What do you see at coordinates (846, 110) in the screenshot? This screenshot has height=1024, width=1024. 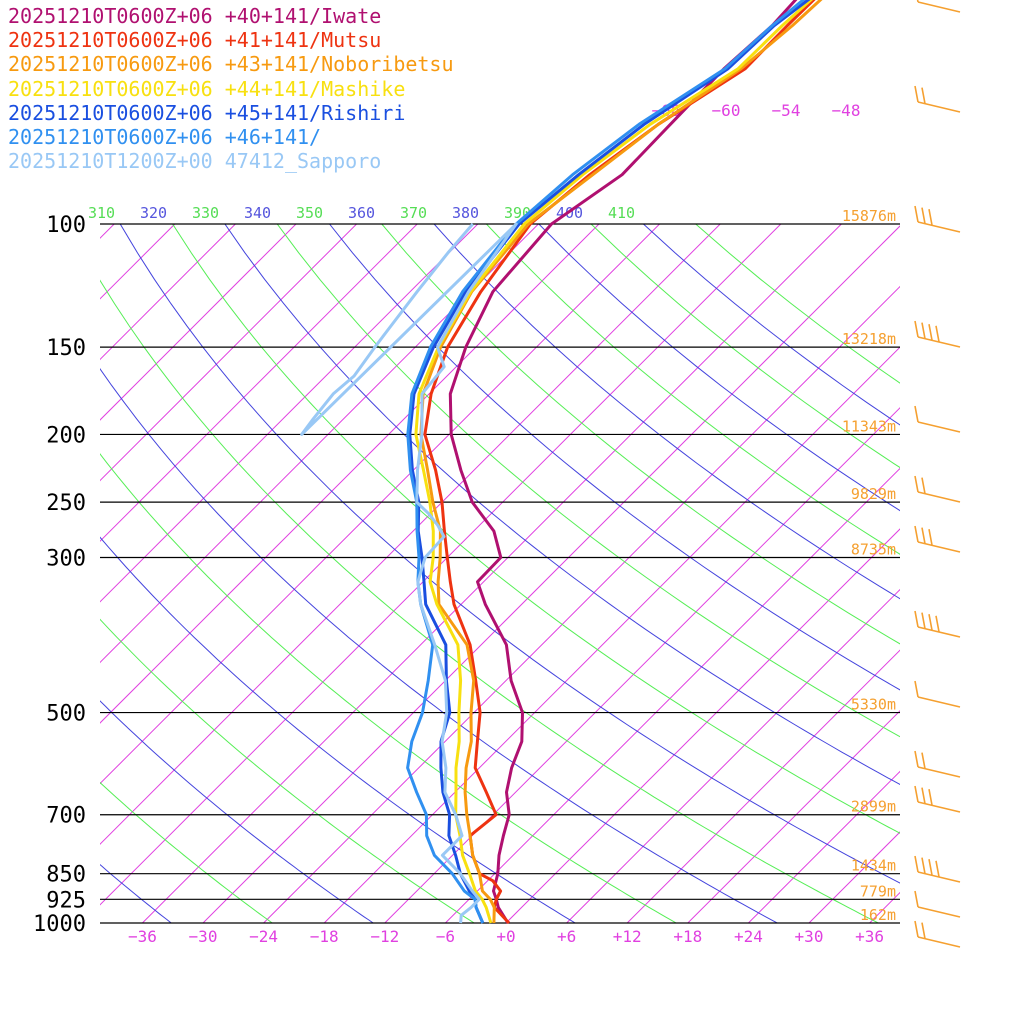 I see `upper-temperature-label: −48` at bounding box center [846, 110].